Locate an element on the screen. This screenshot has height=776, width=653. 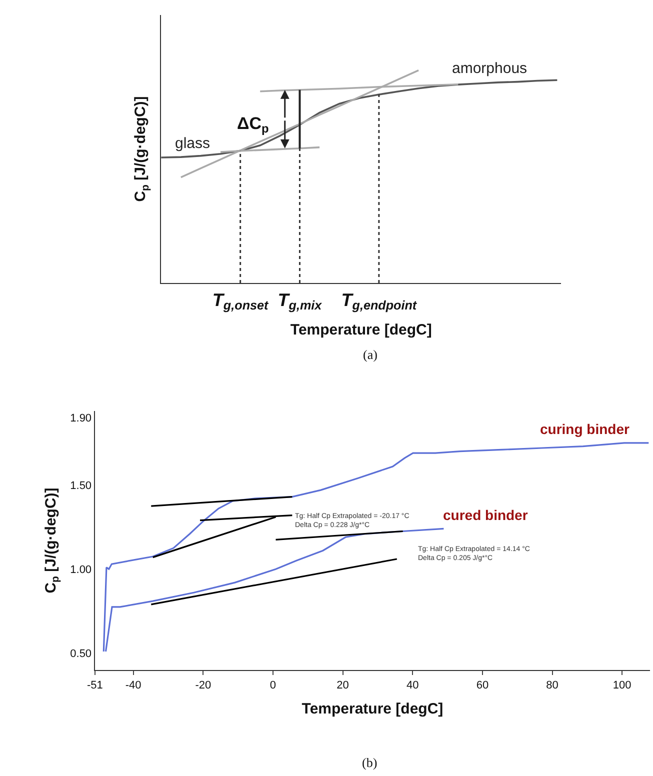
x-tick-label: 40 is located at coordinates (412, 685).